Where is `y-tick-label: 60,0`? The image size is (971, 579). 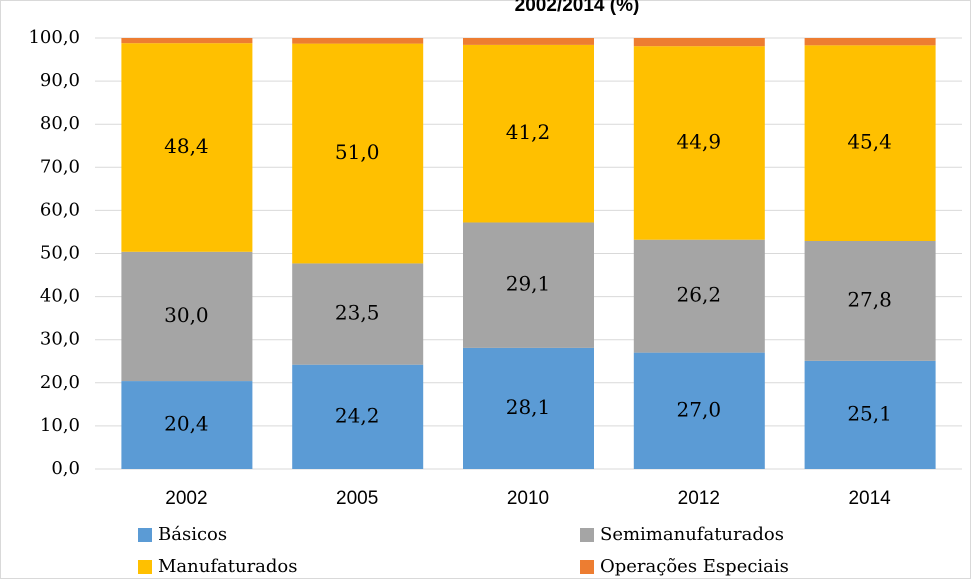
y-tick-label: 60,0 is located at coordinates (60, 209).